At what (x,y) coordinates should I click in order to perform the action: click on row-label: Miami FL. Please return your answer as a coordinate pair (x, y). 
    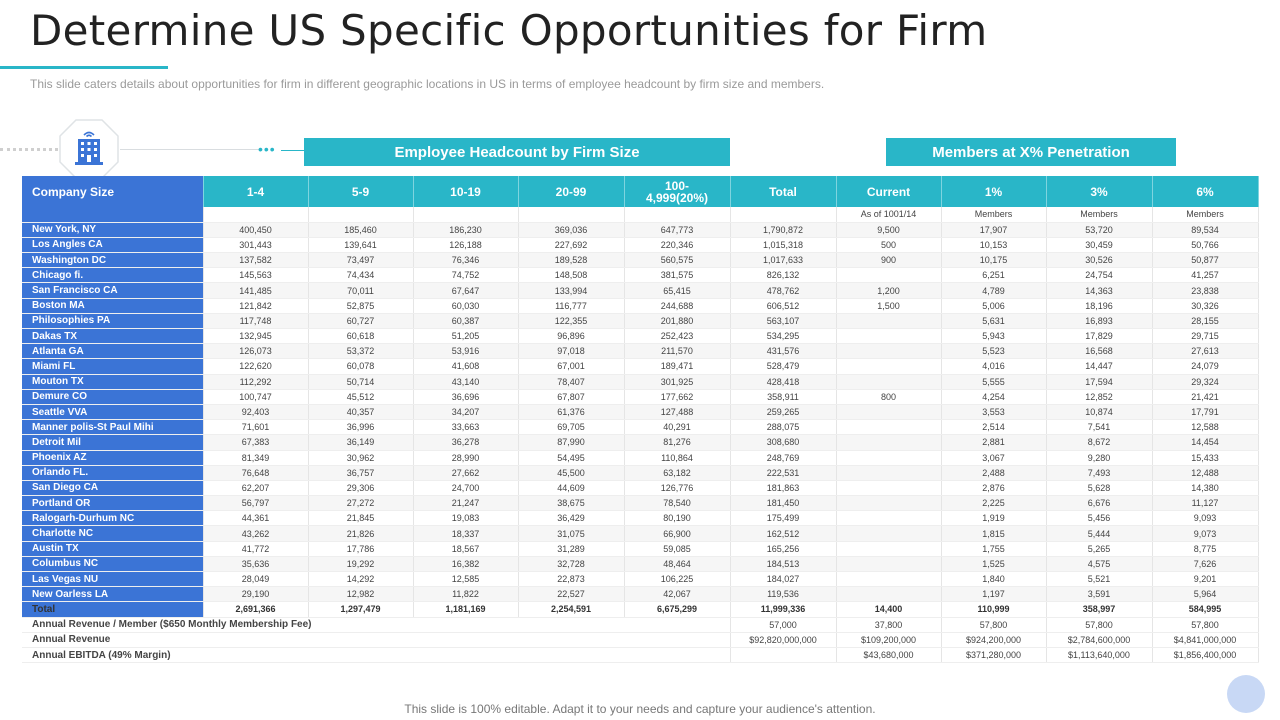
    Looking at the image, I should click on (113, 366).